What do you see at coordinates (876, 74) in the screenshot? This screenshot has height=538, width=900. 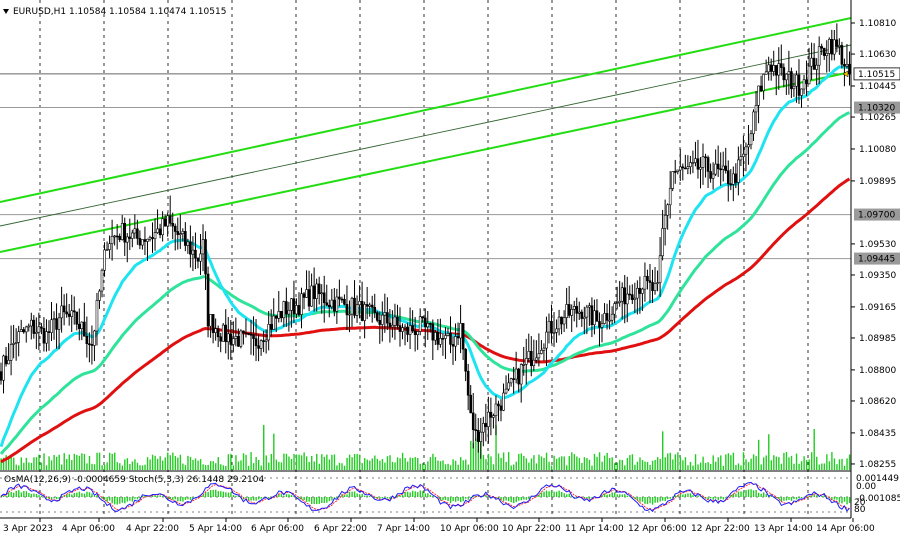 I see `level-tag` at bounding box center [876, 74].